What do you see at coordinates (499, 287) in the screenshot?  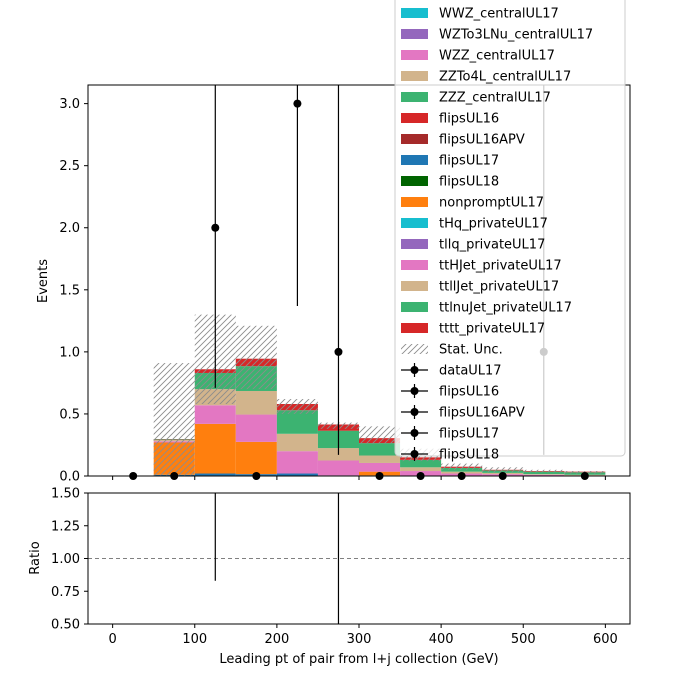 I see `legend-label: ttllJet_privateUL17` at bounding box center [499, 287].